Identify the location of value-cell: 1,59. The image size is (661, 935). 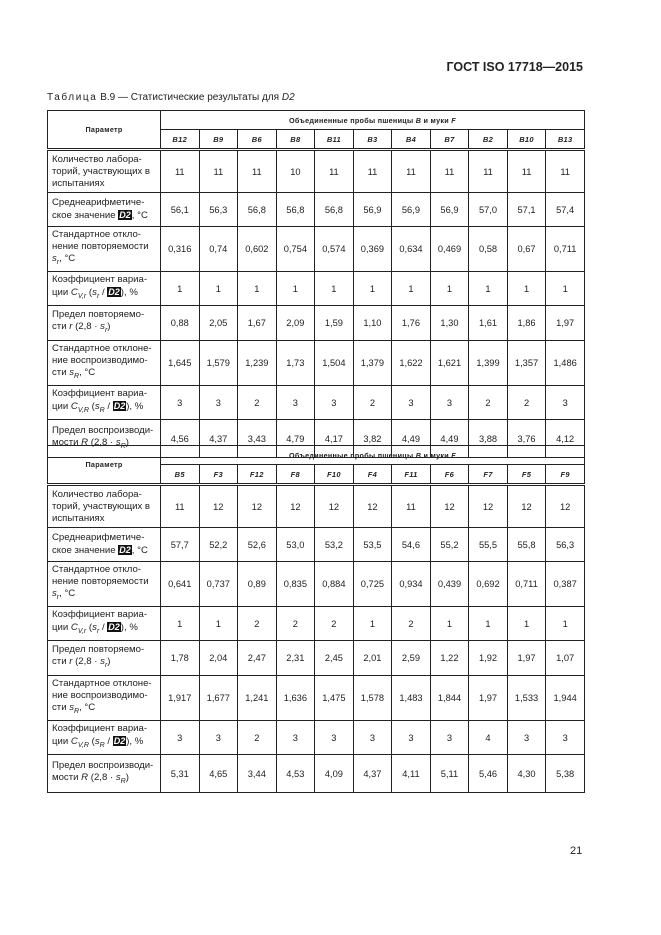
(334, 323).